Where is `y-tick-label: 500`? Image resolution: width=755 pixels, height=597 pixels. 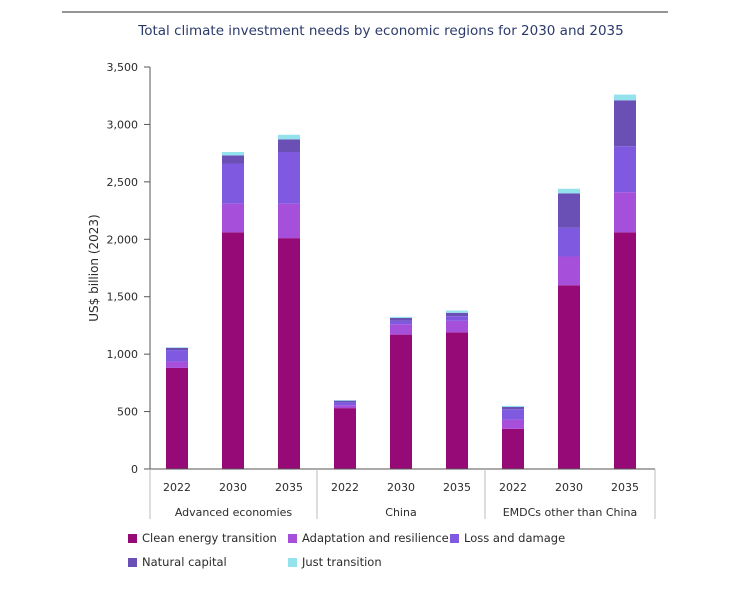 y-tick-label: 500 is located at coordinates (127, 412).